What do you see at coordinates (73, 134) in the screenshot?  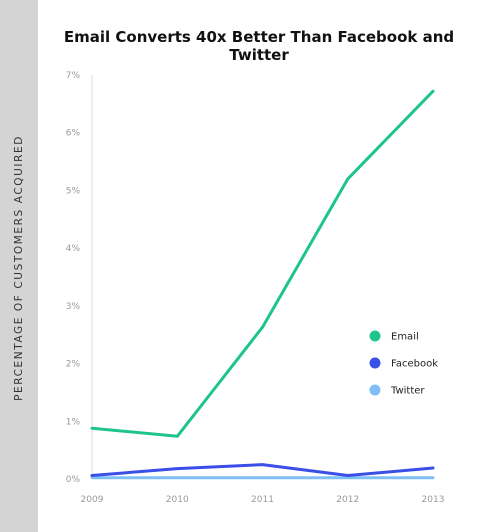 I see `y-tick-label: 6%` at bounding box center [73, 134].